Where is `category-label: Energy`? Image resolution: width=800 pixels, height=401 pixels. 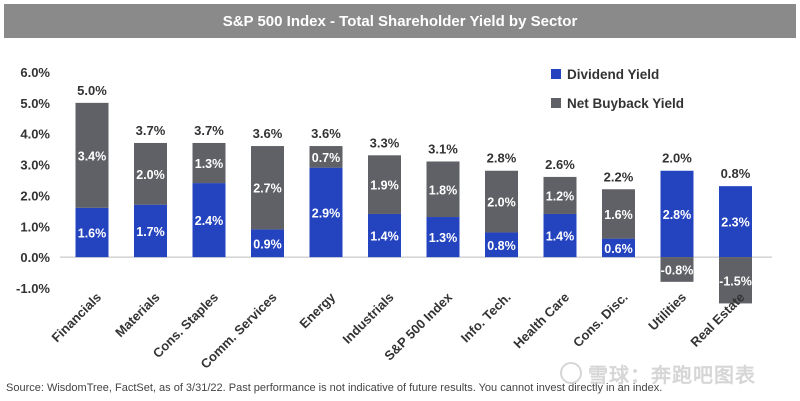
category-label: Energy is located at coordinates (317, 310).